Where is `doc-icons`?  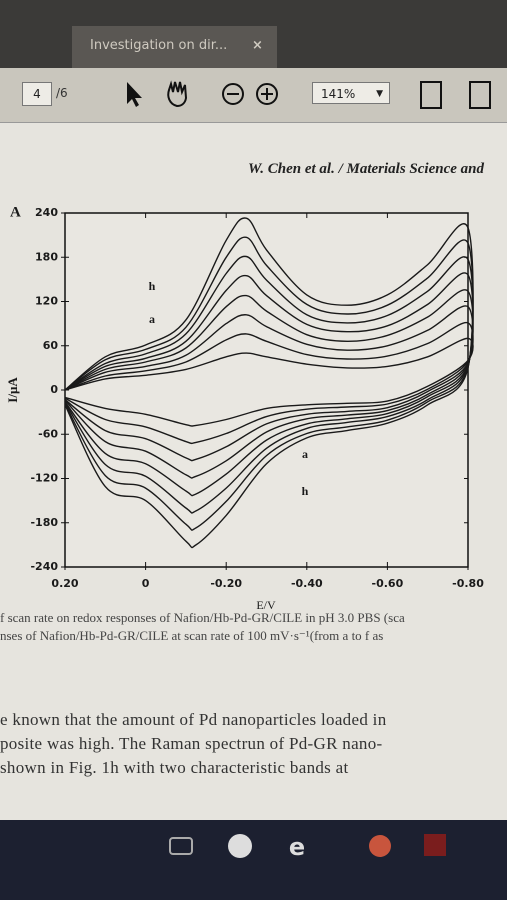 doc-icons is located at coordinates (455, 95).